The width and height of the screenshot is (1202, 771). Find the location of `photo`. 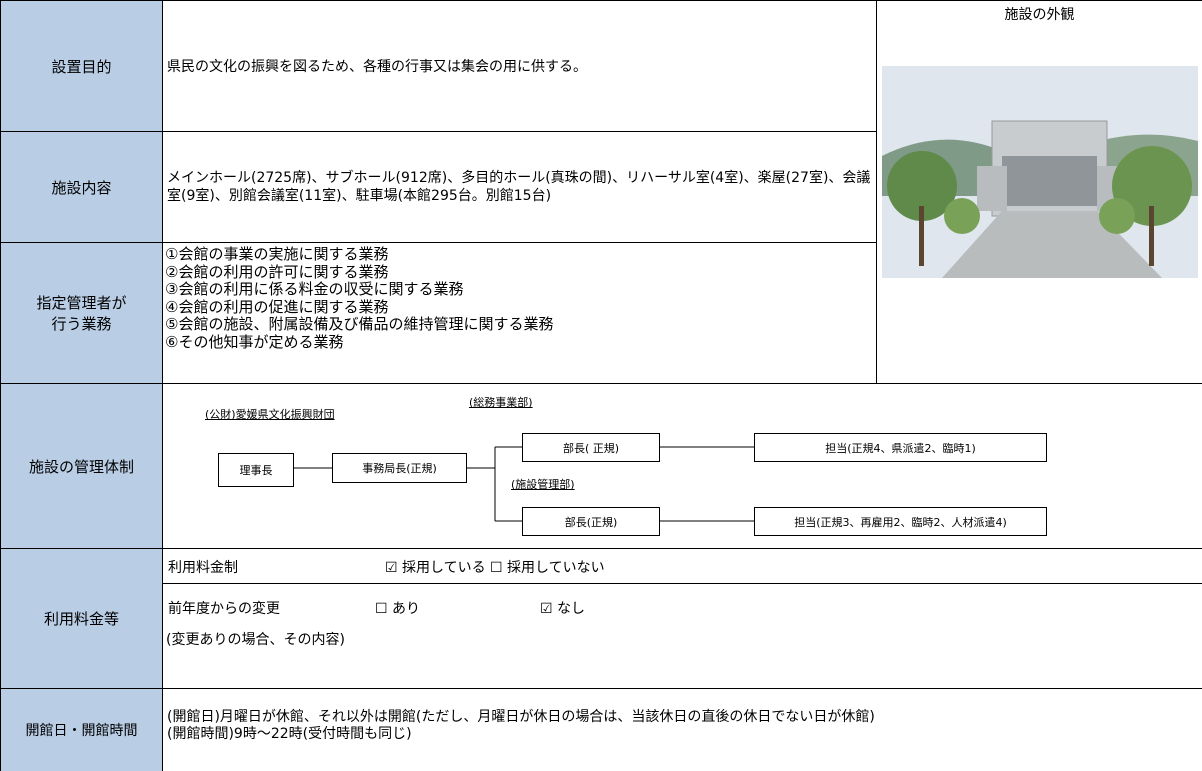

photo is located at coordinates (1040, 172).